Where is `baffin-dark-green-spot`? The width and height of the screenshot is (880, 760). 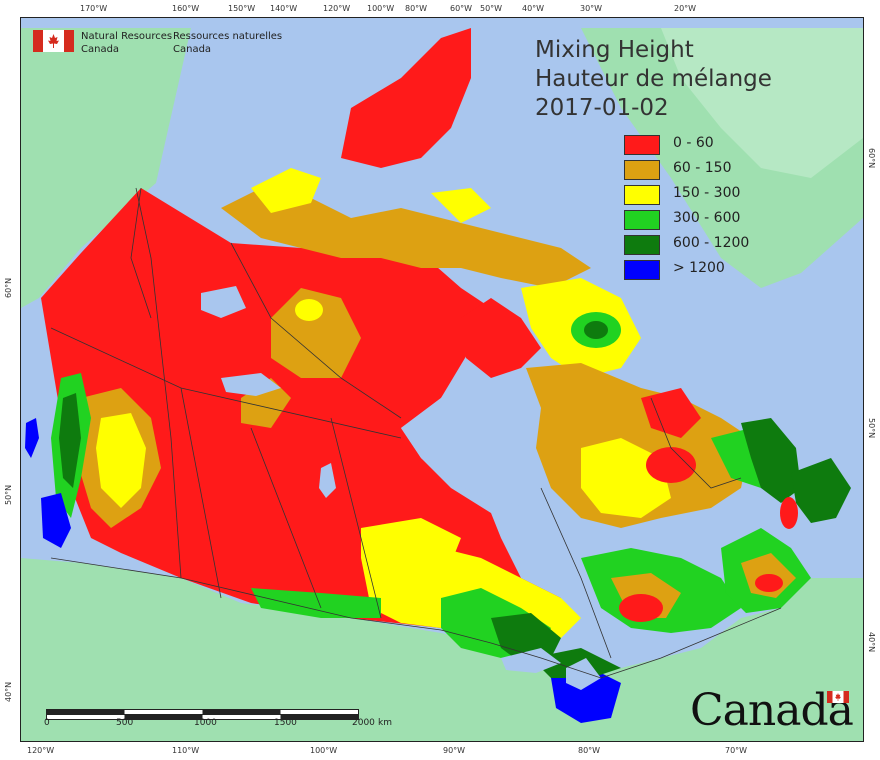 baffin-dark-green-spot is located at coordinates (596, 330).